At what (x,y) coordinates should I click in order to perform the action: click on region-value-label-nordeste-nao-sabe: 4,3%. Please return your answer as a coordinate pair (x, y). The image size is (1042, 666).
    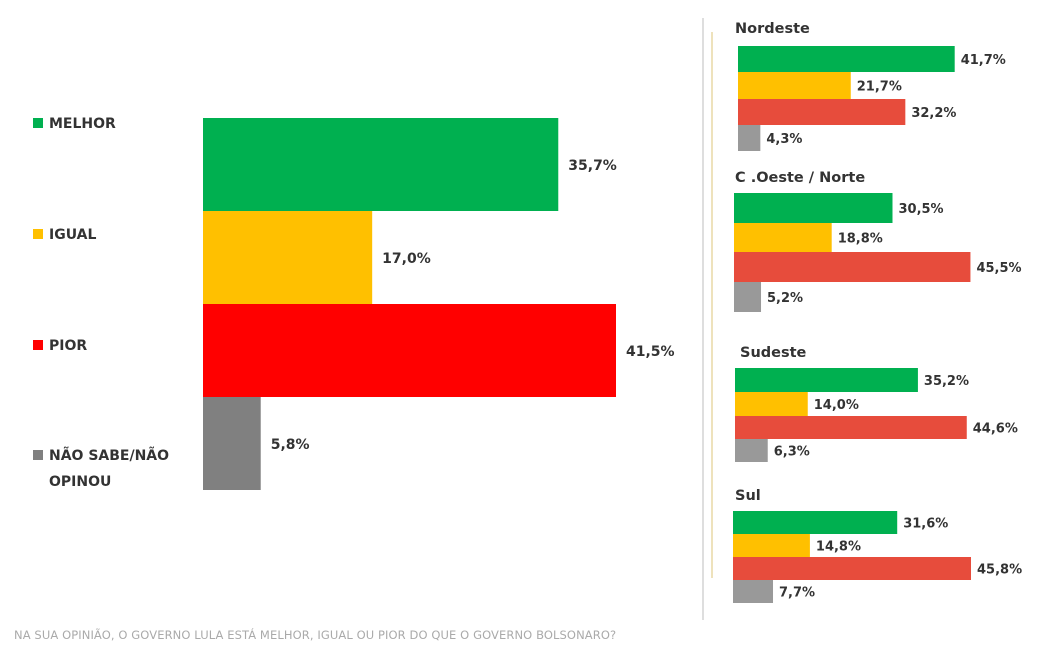
    Looking at the image, I should click on (784, 139).